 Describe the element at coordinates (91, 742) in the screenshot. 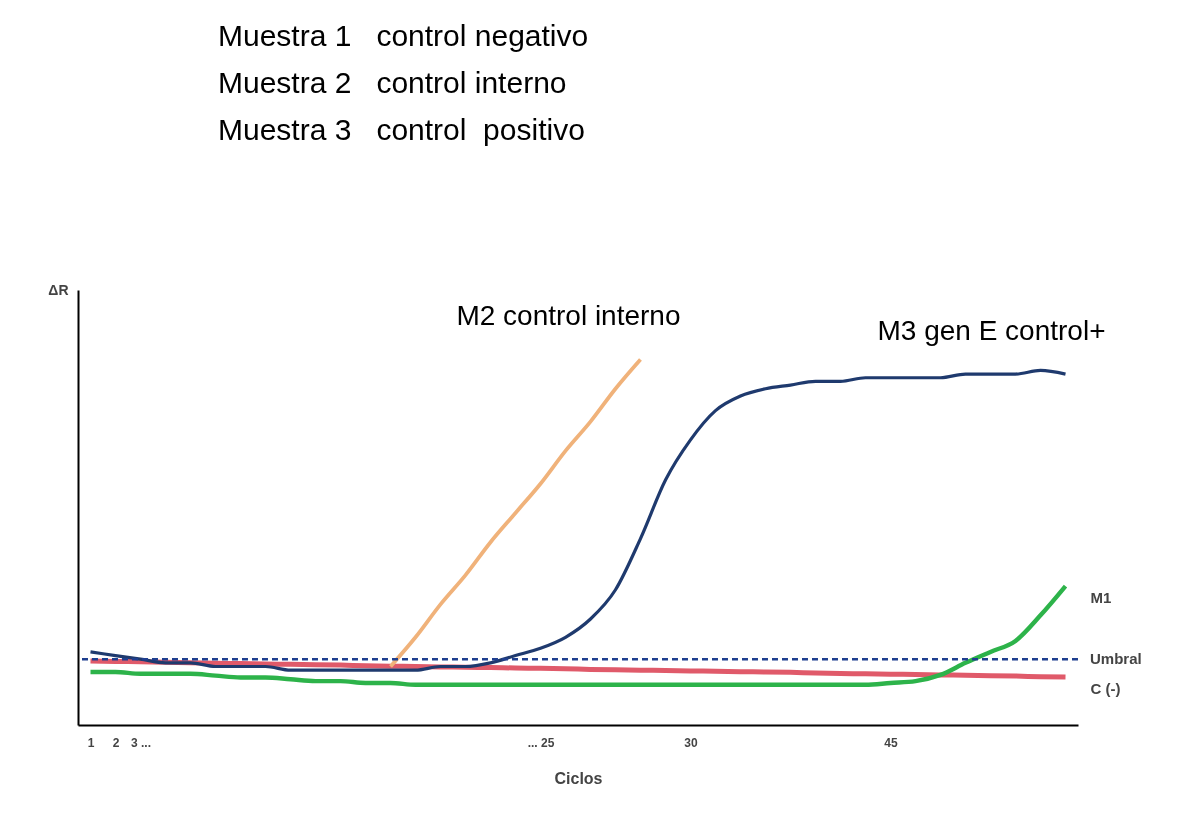

I see `x-tick-label: 1` at that location.